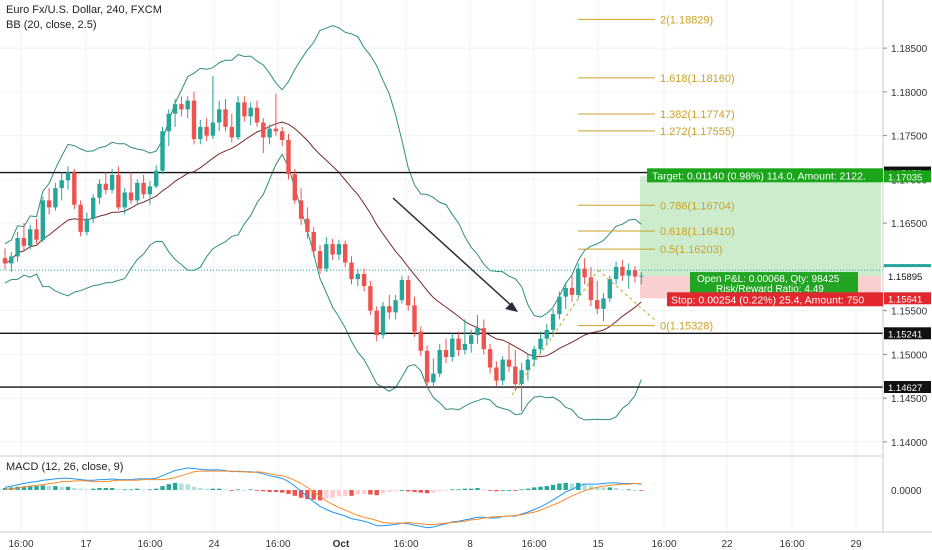  What do you see at coordinates (909, 355) in the screenshot?
I see `price-axis-label: 1.15000` at bounding box center [909, 355].